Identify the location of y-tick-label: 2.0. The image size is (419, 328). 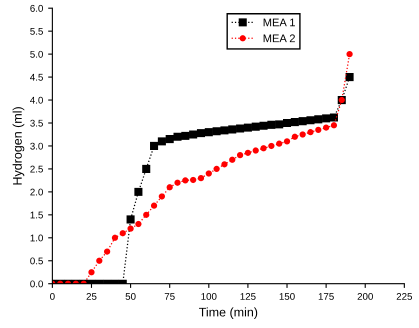
(36, 192).